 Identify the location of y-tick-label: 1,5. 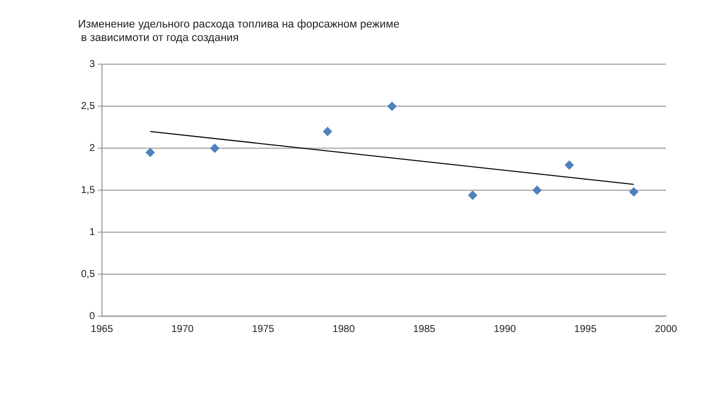
(88, 190).